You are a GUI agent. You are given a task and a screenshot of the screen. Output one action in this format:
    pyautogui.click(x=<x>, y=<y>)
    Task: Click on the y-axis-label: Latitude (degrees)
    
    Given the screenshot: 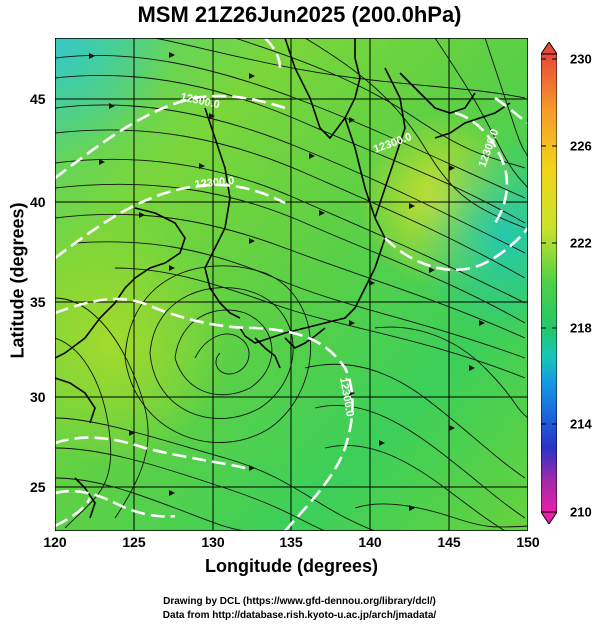 What is the action you would take?
    pyautogui.click(x=17, y=280)
    